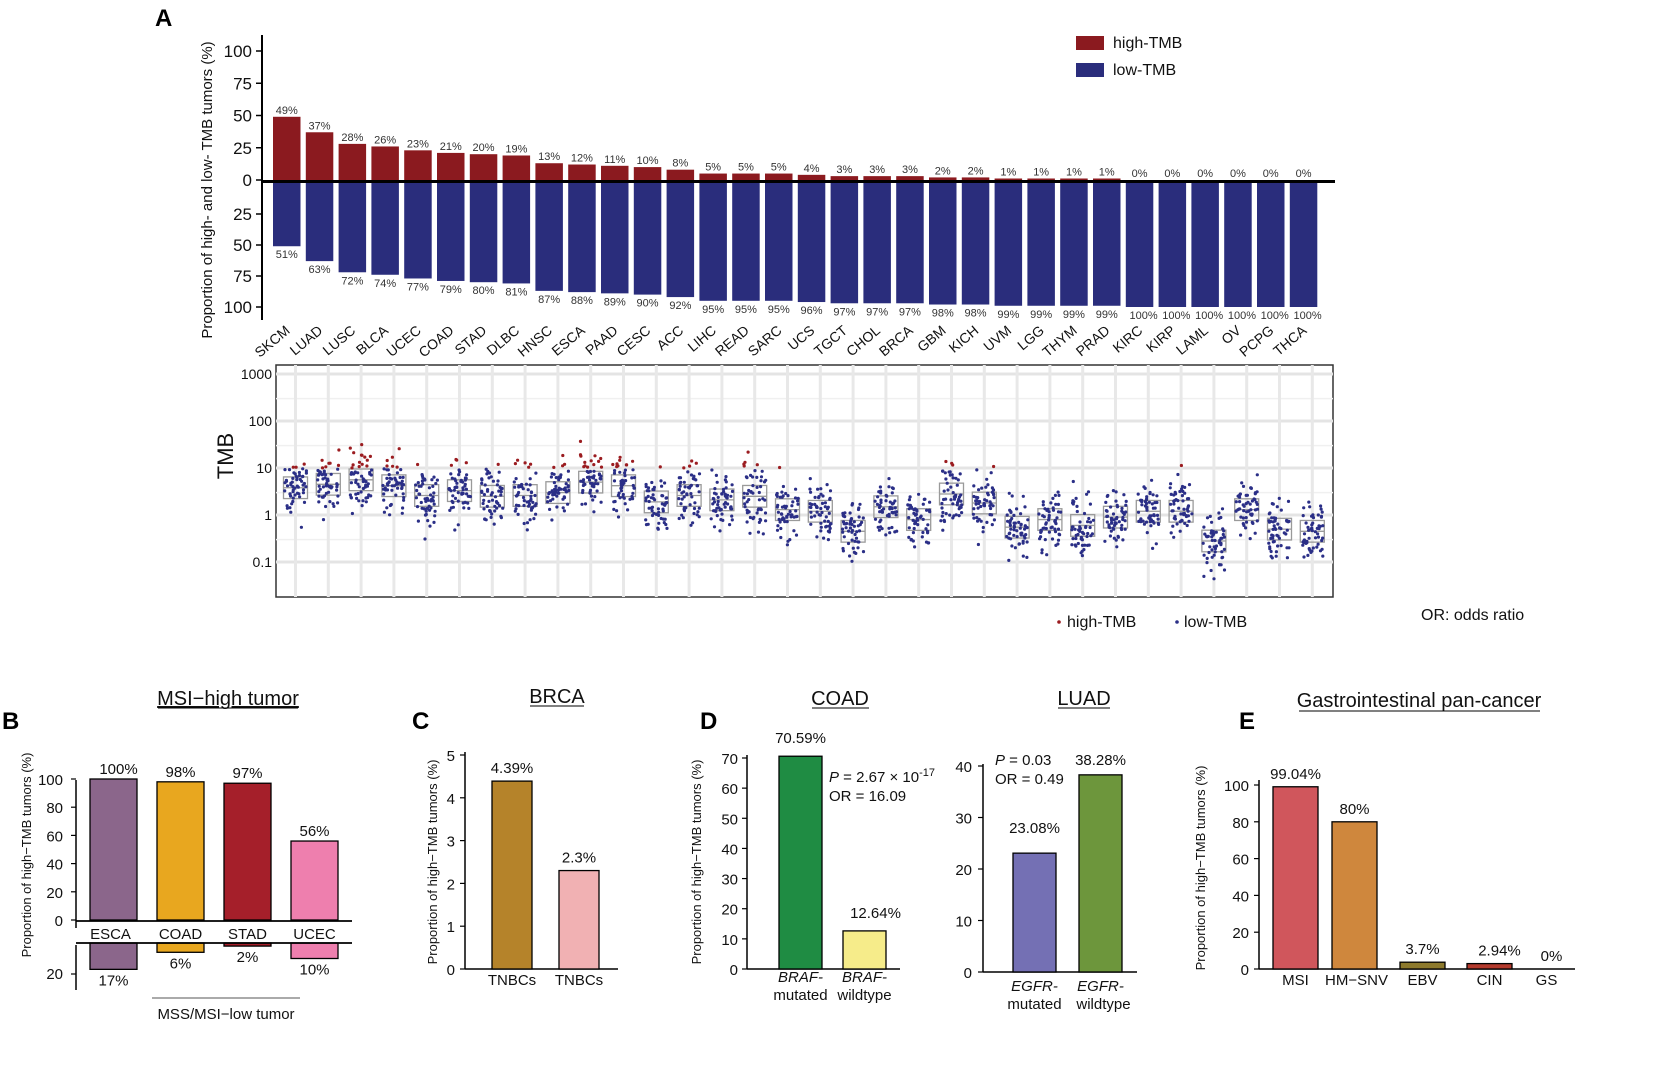  Describe the element at coordinates (648, 304) in the screenshot. I see `data-label-low: 90%` at that location.